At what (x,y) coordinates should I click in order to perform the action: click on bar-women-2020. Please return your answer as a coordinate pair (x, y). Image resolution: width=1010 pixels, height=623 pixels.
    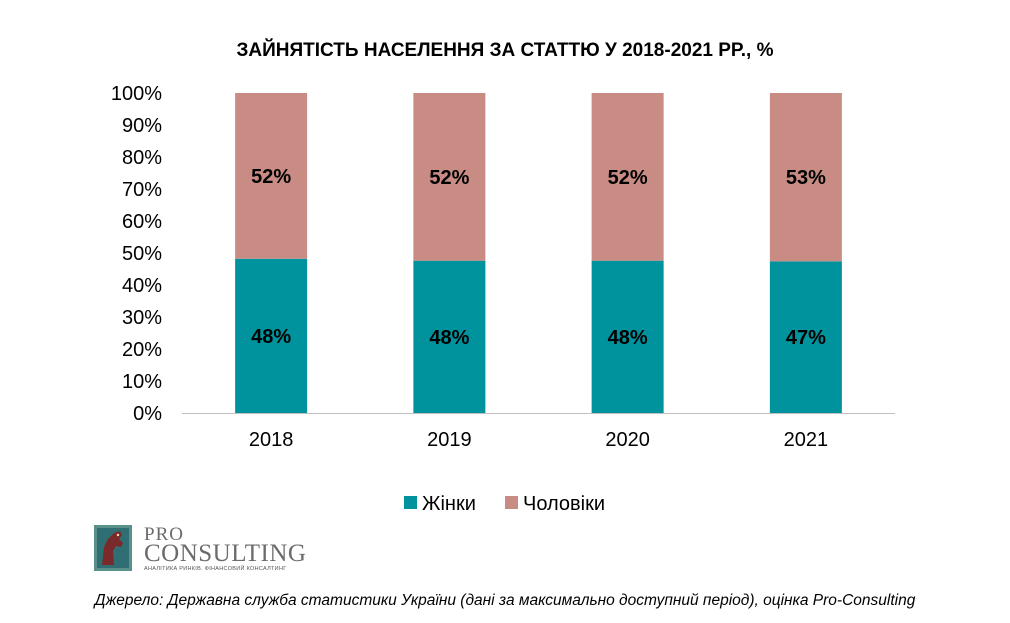
    Looking at the image, I should click on (627, 336).